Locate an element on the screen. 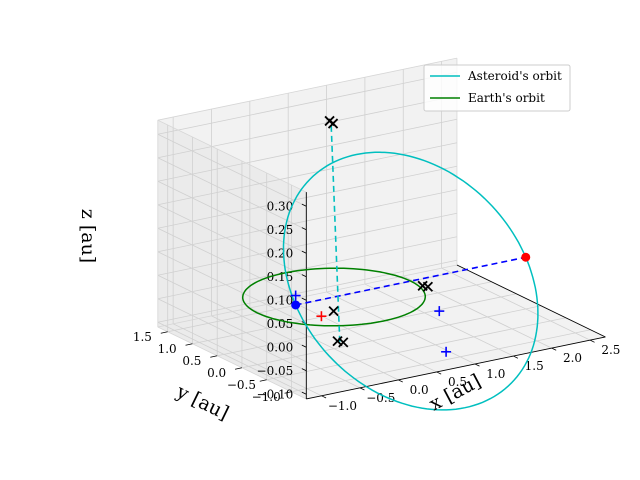  z-tick-label-4: 0.10 is located at coordinates (280, 300).